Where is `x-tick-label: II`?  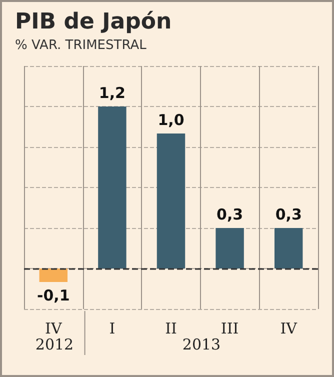
x-tick-label: II is located at coordinates (171, 329).